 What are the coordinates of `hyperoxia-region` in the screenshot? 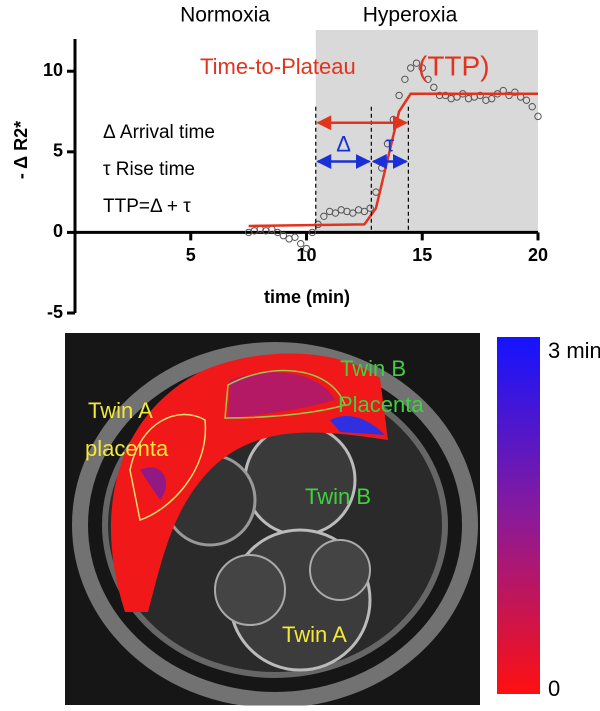 It's located at (426, 131).